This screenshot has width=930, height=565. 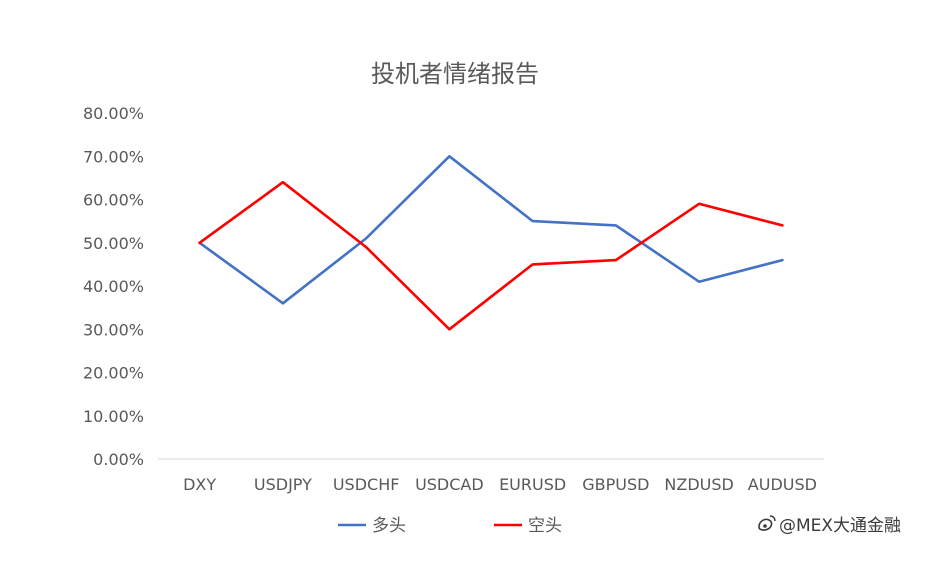 What do you see at coordinates (366, 484) in the screenshot?
I see `x-tick-label: USDCHF` at bounding box center [366, 484].